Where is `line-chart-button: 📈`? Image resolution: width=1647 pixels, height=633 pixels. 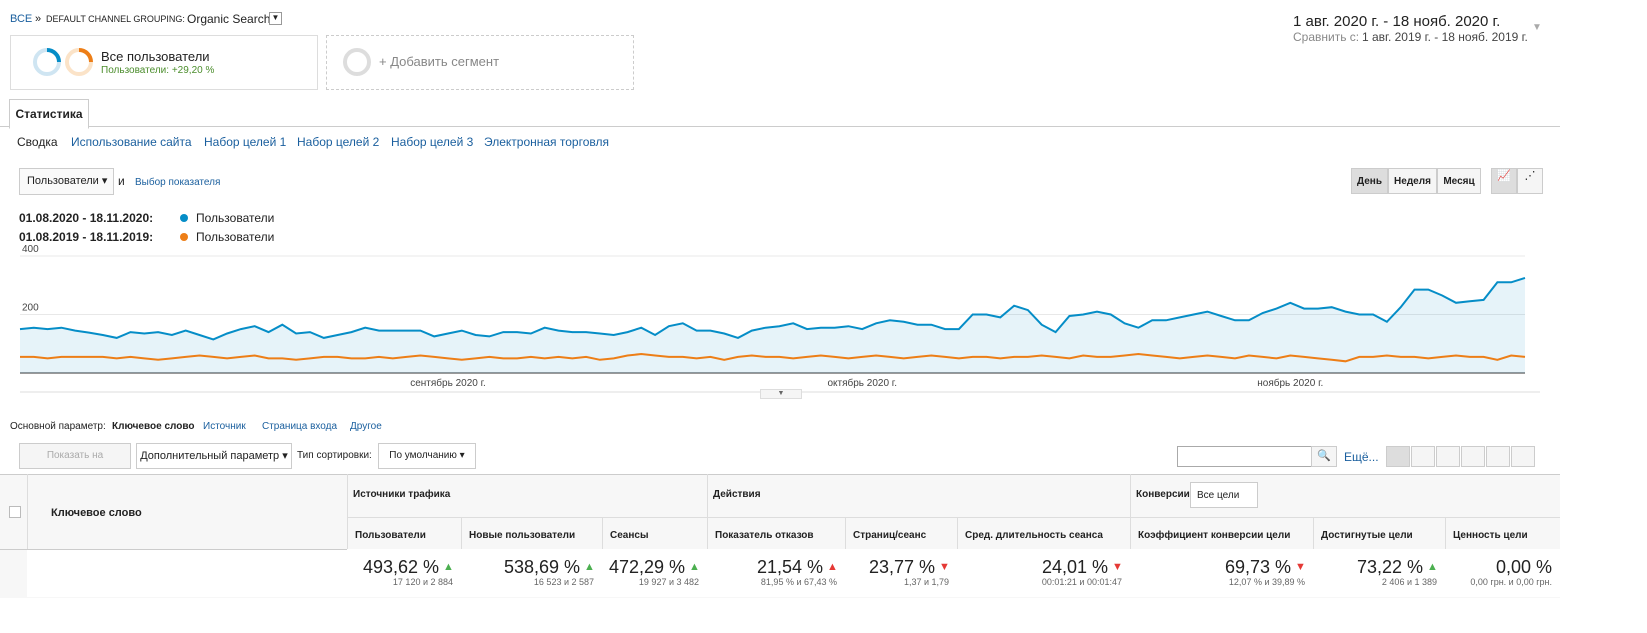 line-chart-button: 📈 is located at coordinates (1504, 181).